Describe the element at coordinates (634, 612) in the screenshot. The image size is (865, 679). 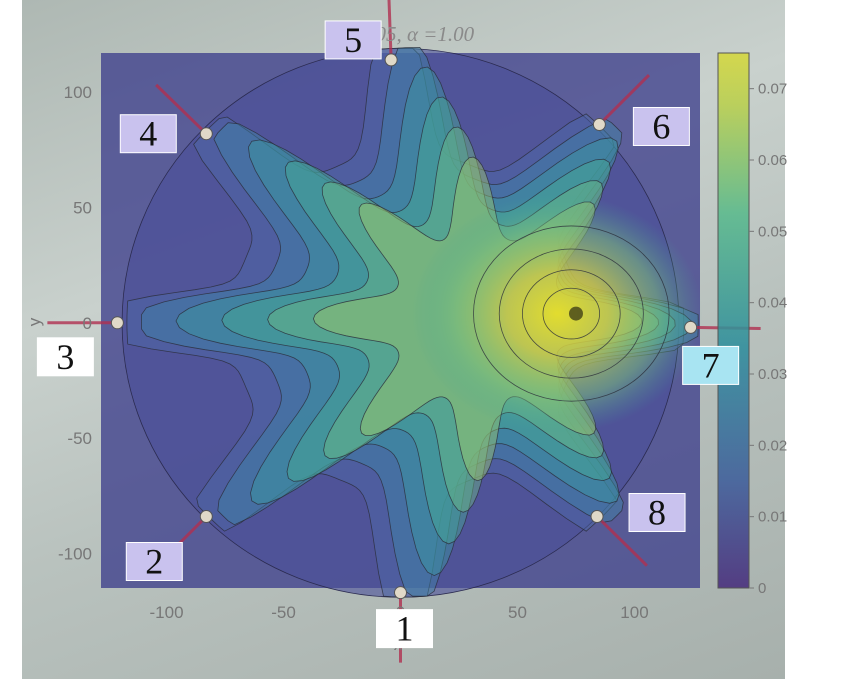
I see `x-tick-label: 100` at that location.